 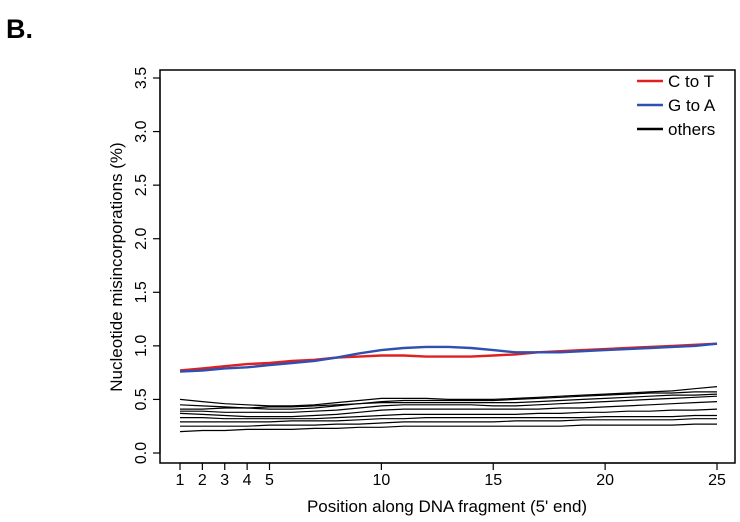 What do you see at coordinates (141, 238) in the screenshot?
I see `y-tick-label: 2.0` at bounding box center [141, 238].